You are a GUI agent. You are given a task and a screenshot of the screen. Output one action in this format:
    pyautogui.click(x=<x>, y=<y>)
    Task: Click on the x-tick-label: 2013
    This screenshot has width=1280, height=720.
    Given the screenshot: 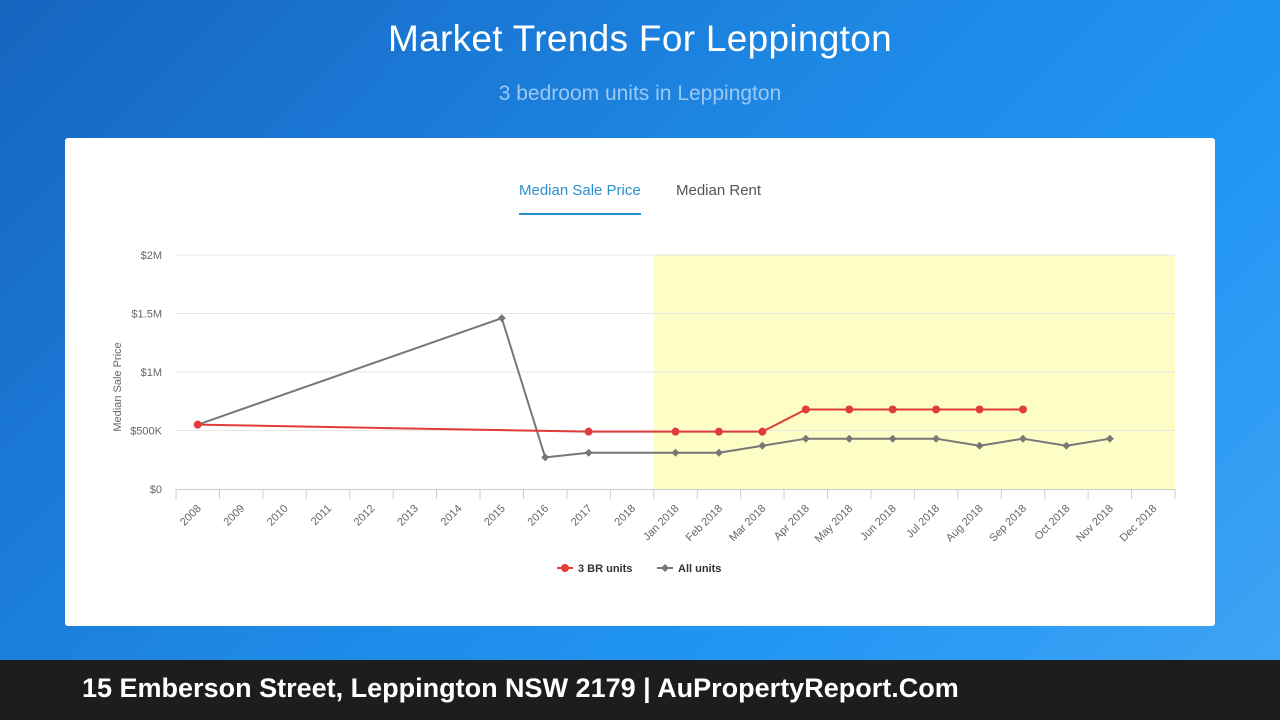 What is the action you would take?
    pyautogui.click(x=408, y=516)
    